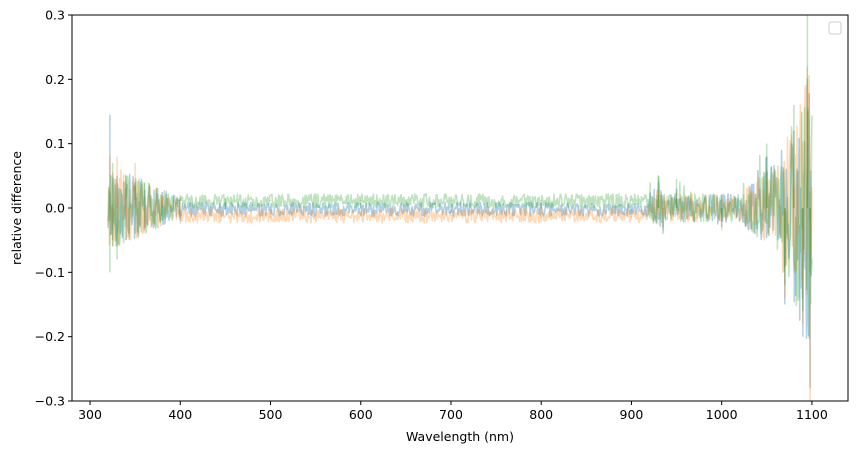 This screenshot has width=857, height=453. What do you see at coordinates (271, 414) in the screenshot?
I see `x-tick-label: 500` at bounding box center [271, 414].